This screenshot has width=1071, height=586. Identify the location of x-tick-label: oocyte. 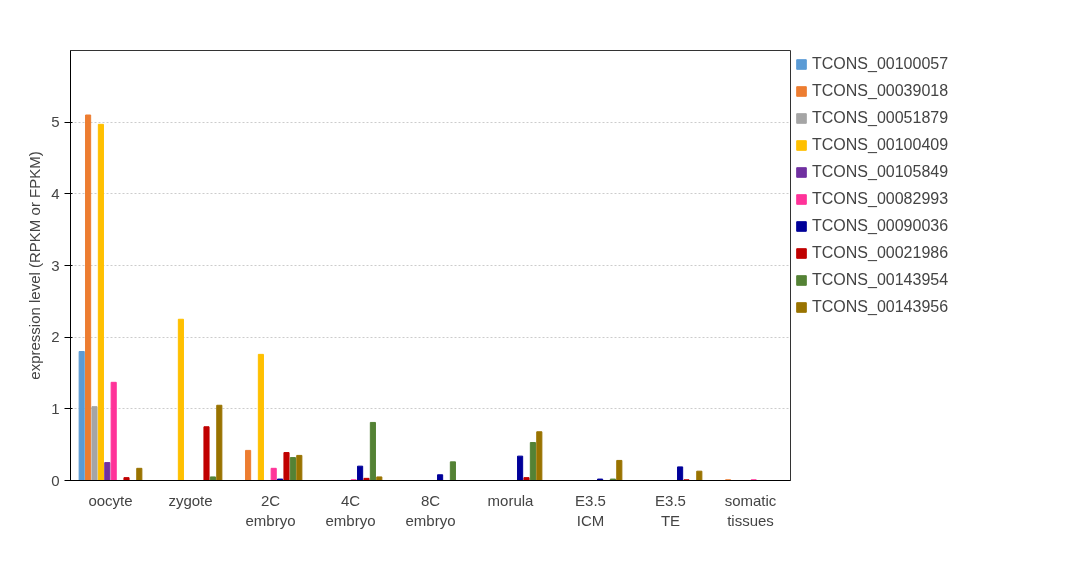
(110, 500).